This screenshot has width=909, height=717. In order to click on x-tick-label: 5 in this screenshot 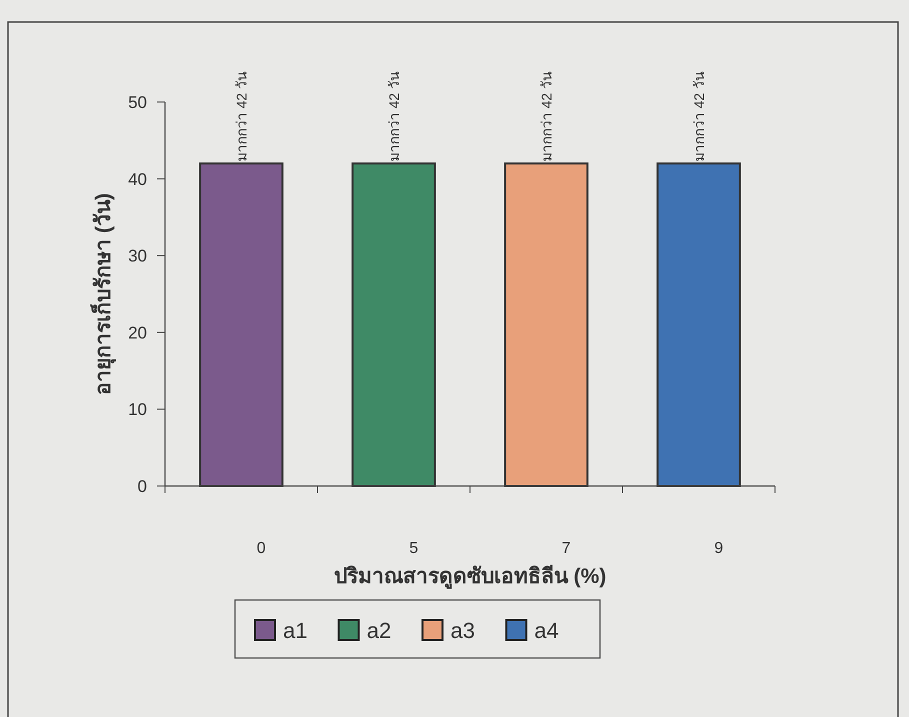, I will do `click(413, 548)`.